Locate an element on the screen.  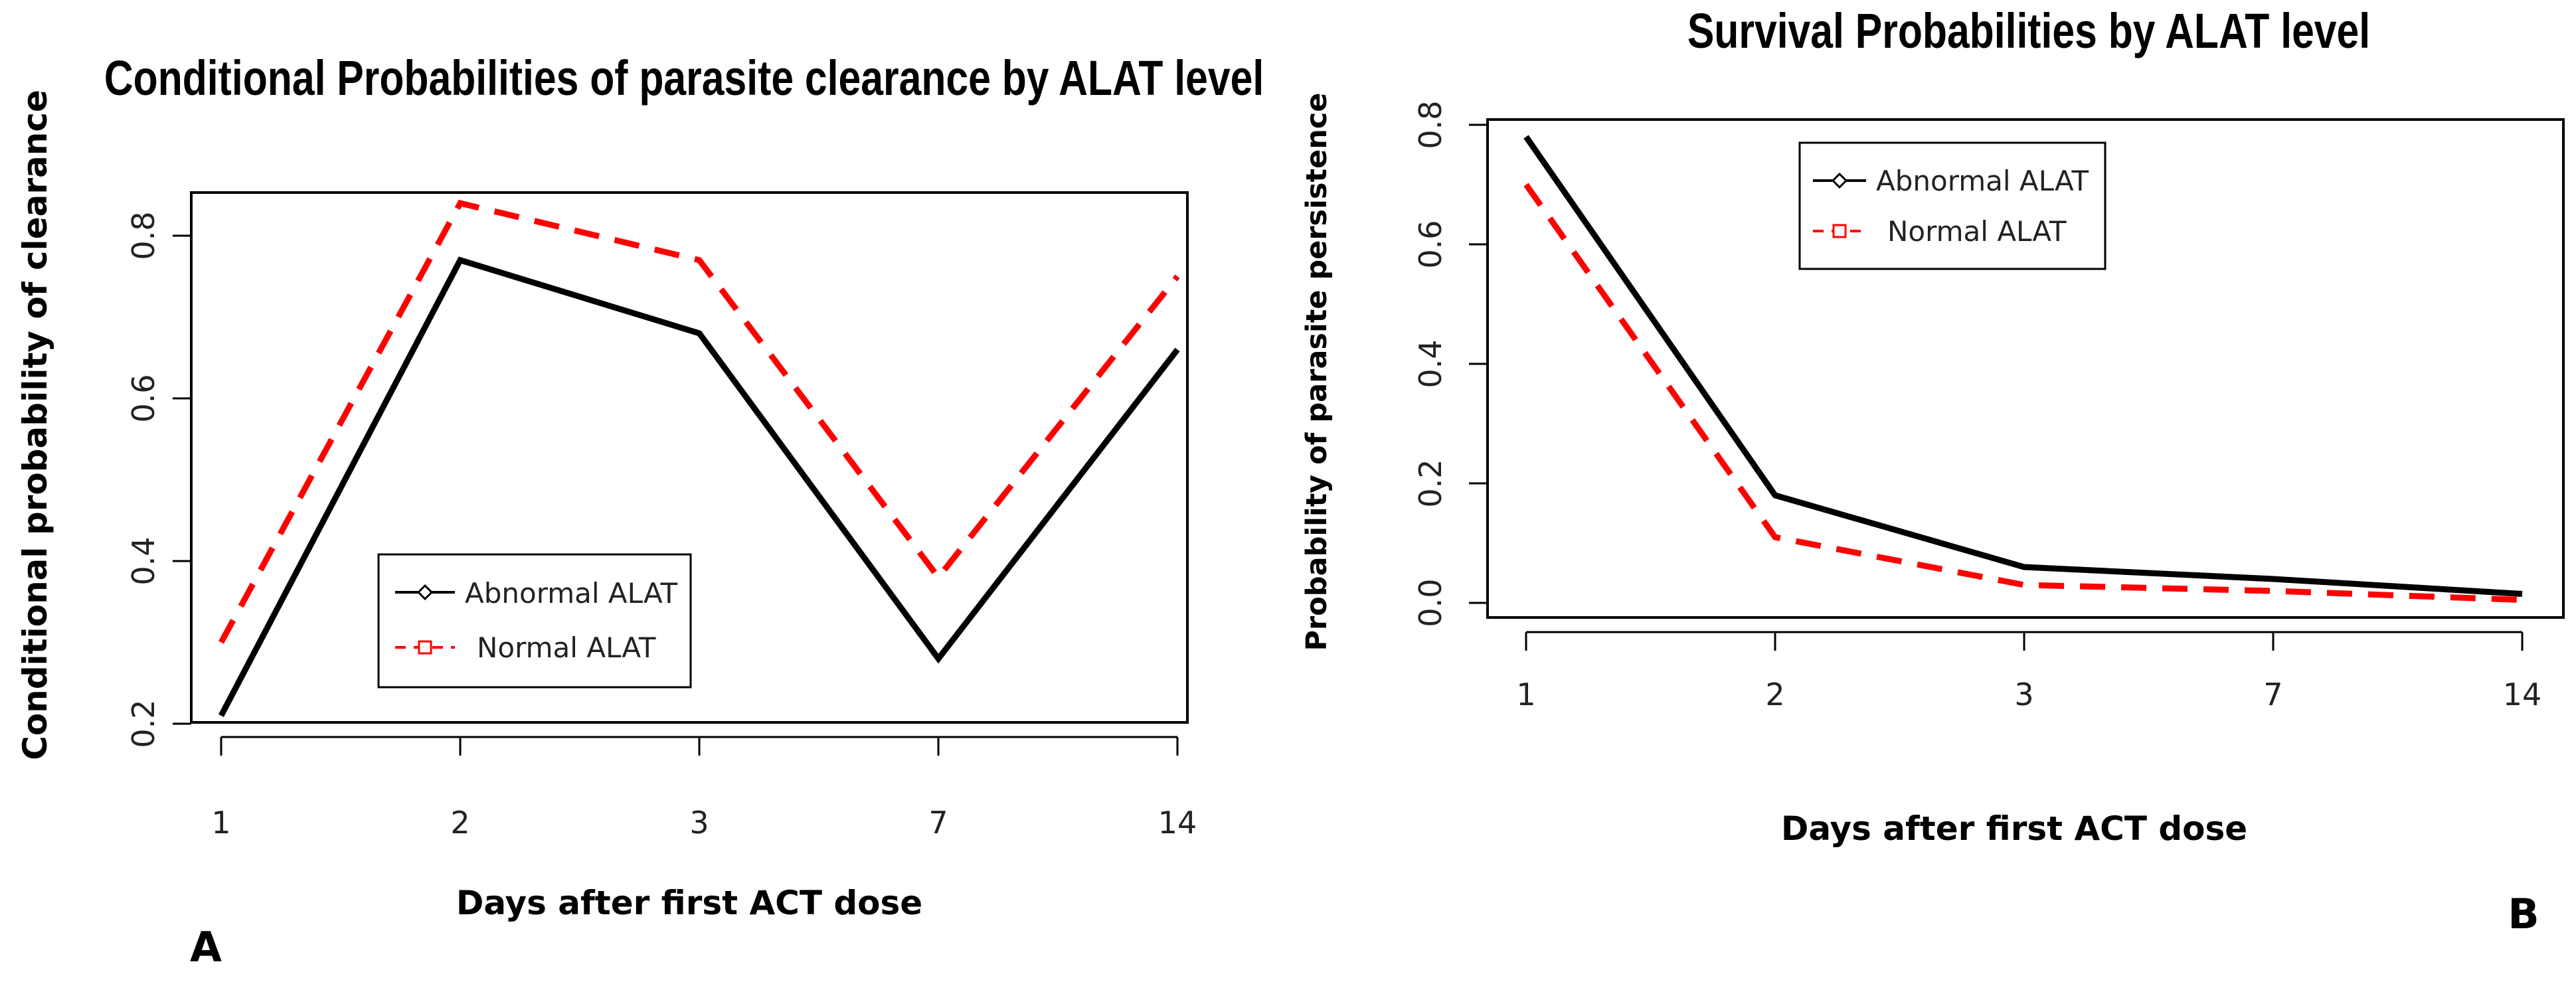
chart-a-y-label: Conditional probability of clearance is located at coordinates (35, 425).